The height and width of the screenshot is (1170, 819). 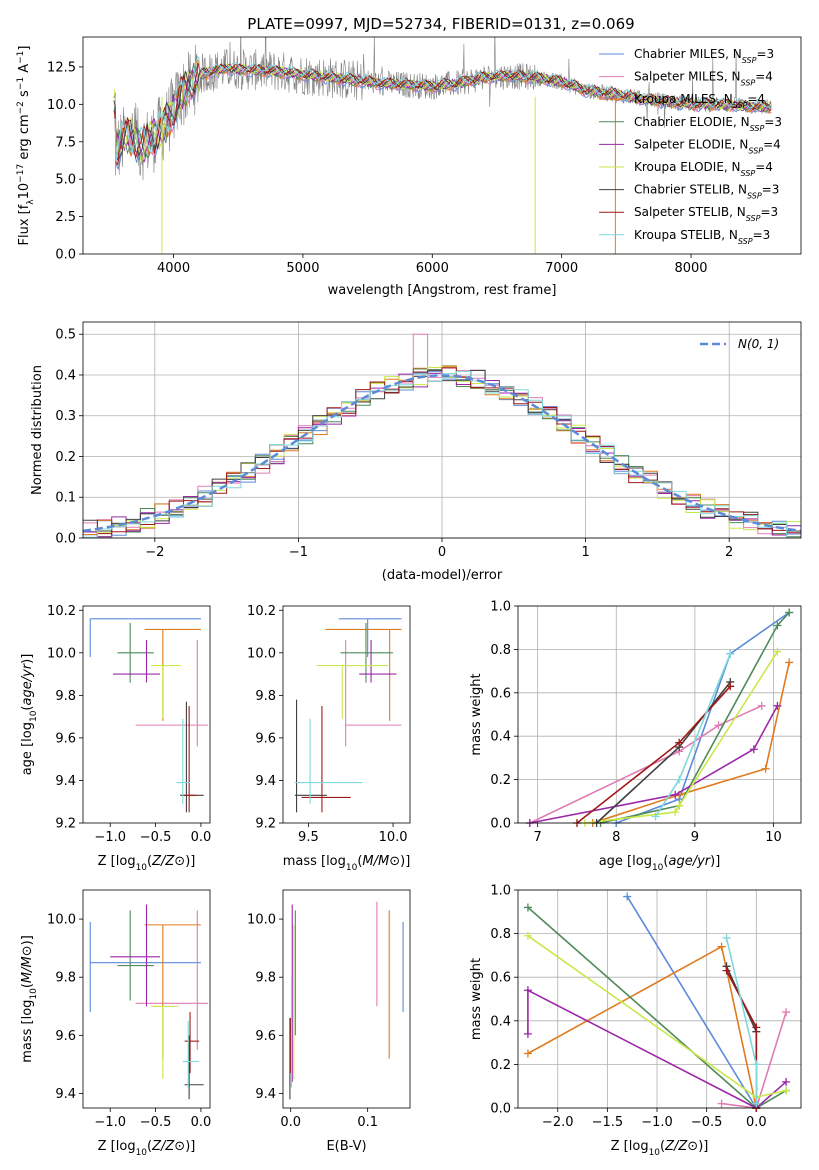 I want to click on x-tick-label: 2, so click(x=729, y=552).